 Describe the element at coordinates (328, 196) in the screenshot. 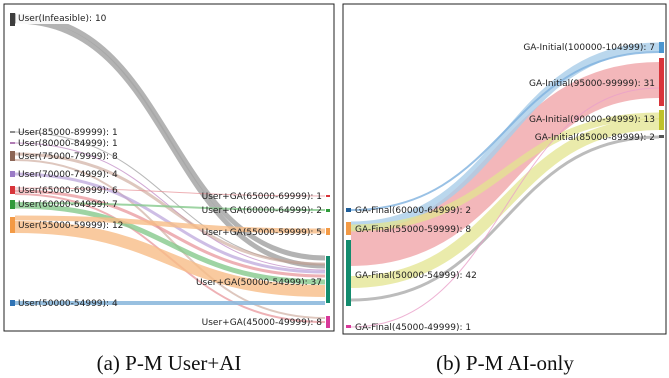

I see `node-bar-usergа-65000` at that location.